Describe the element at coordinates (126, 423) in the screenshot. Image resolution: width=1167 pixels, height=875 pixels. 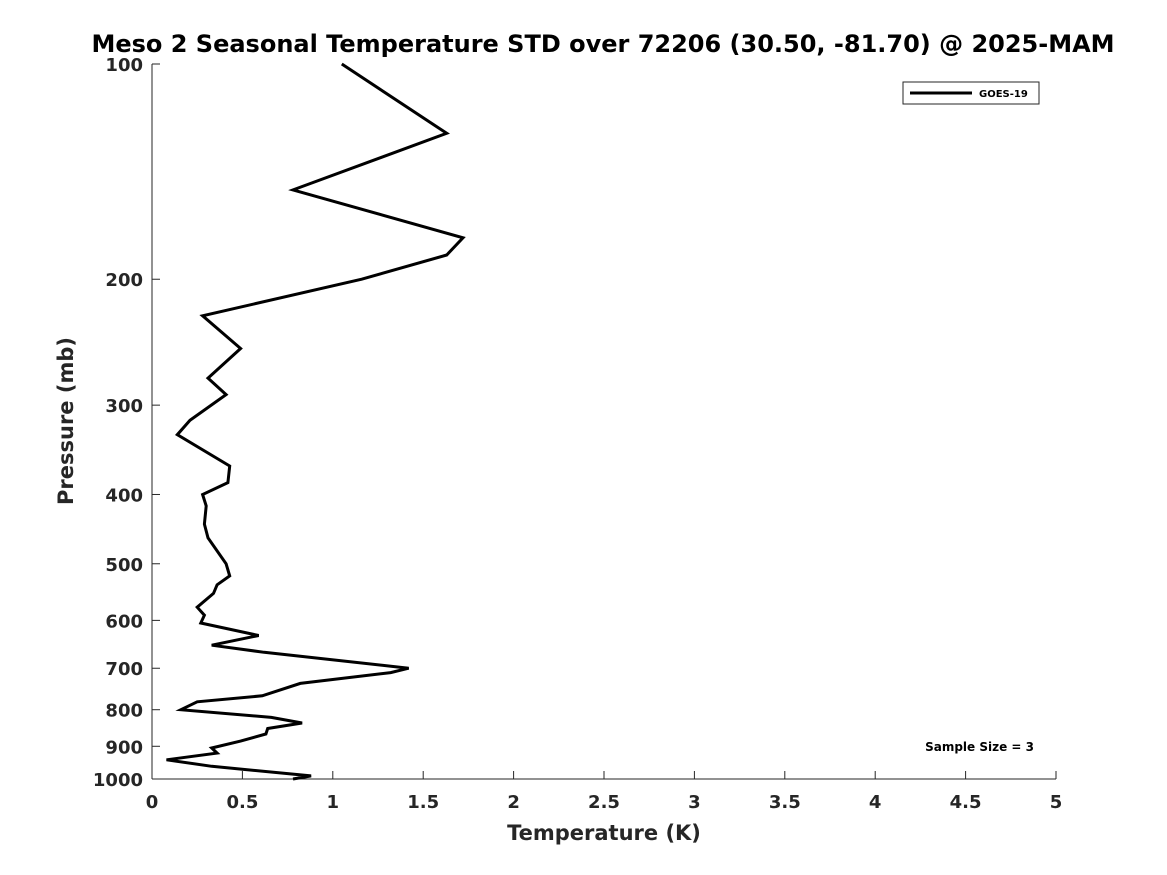
I see `y-ticks: 100 200 300 400 500 600 700 800 900 1000` at that location.